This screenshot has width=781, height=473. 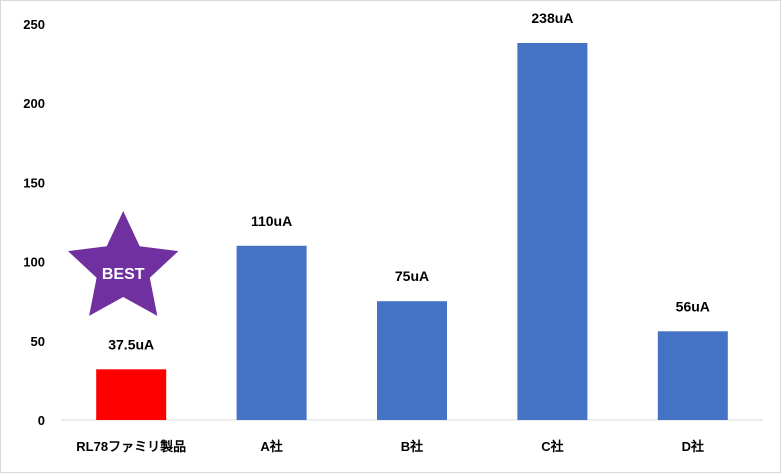 What do you see at coordinates (38, 341) in the screenshot?
I see `y-tick-label: 50` at bounding box center [38, 341].